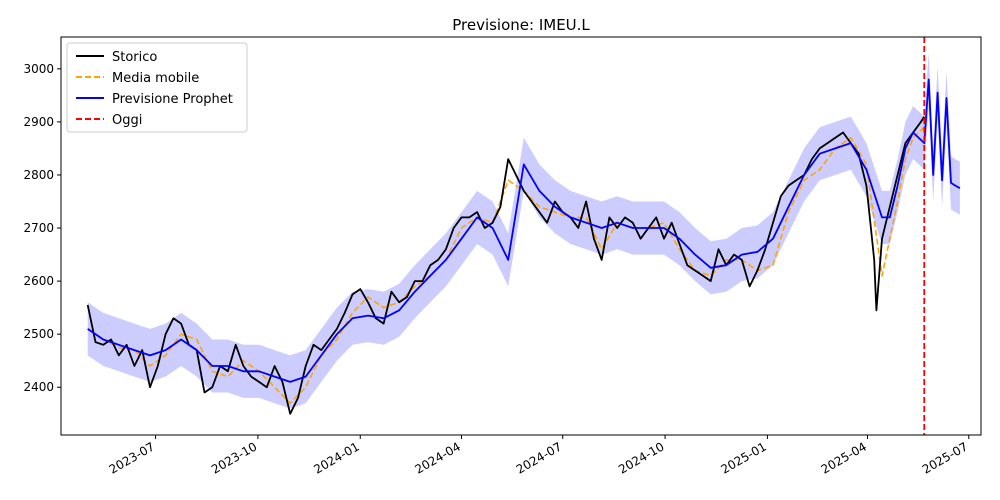  I want to click on legend-label-media-mobile: Media mobile, so click(155, 78).